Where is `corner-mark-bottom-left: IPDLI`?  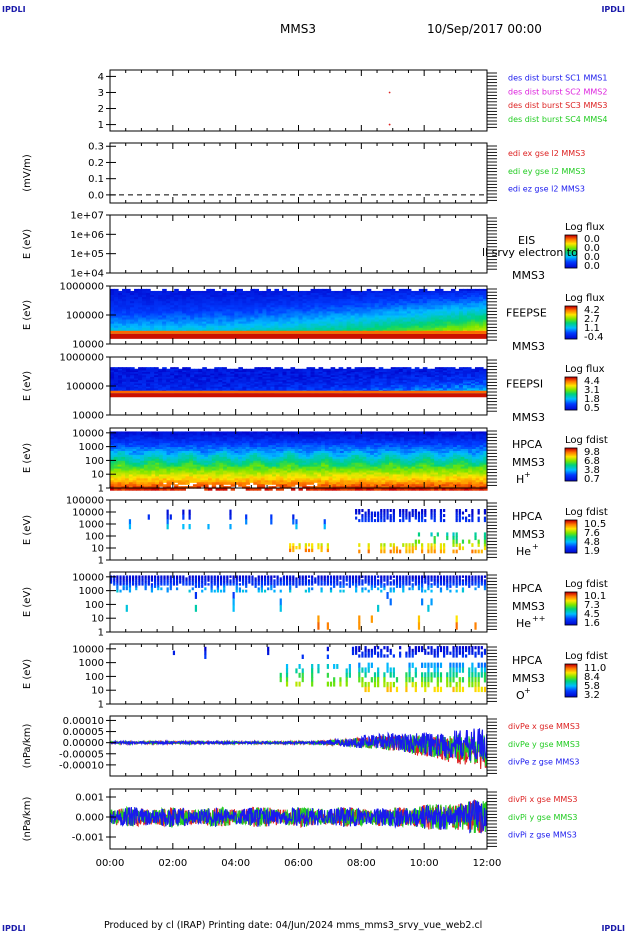
corner-mark-bottom-left: IPDLI is located at coordinates (14, 928).